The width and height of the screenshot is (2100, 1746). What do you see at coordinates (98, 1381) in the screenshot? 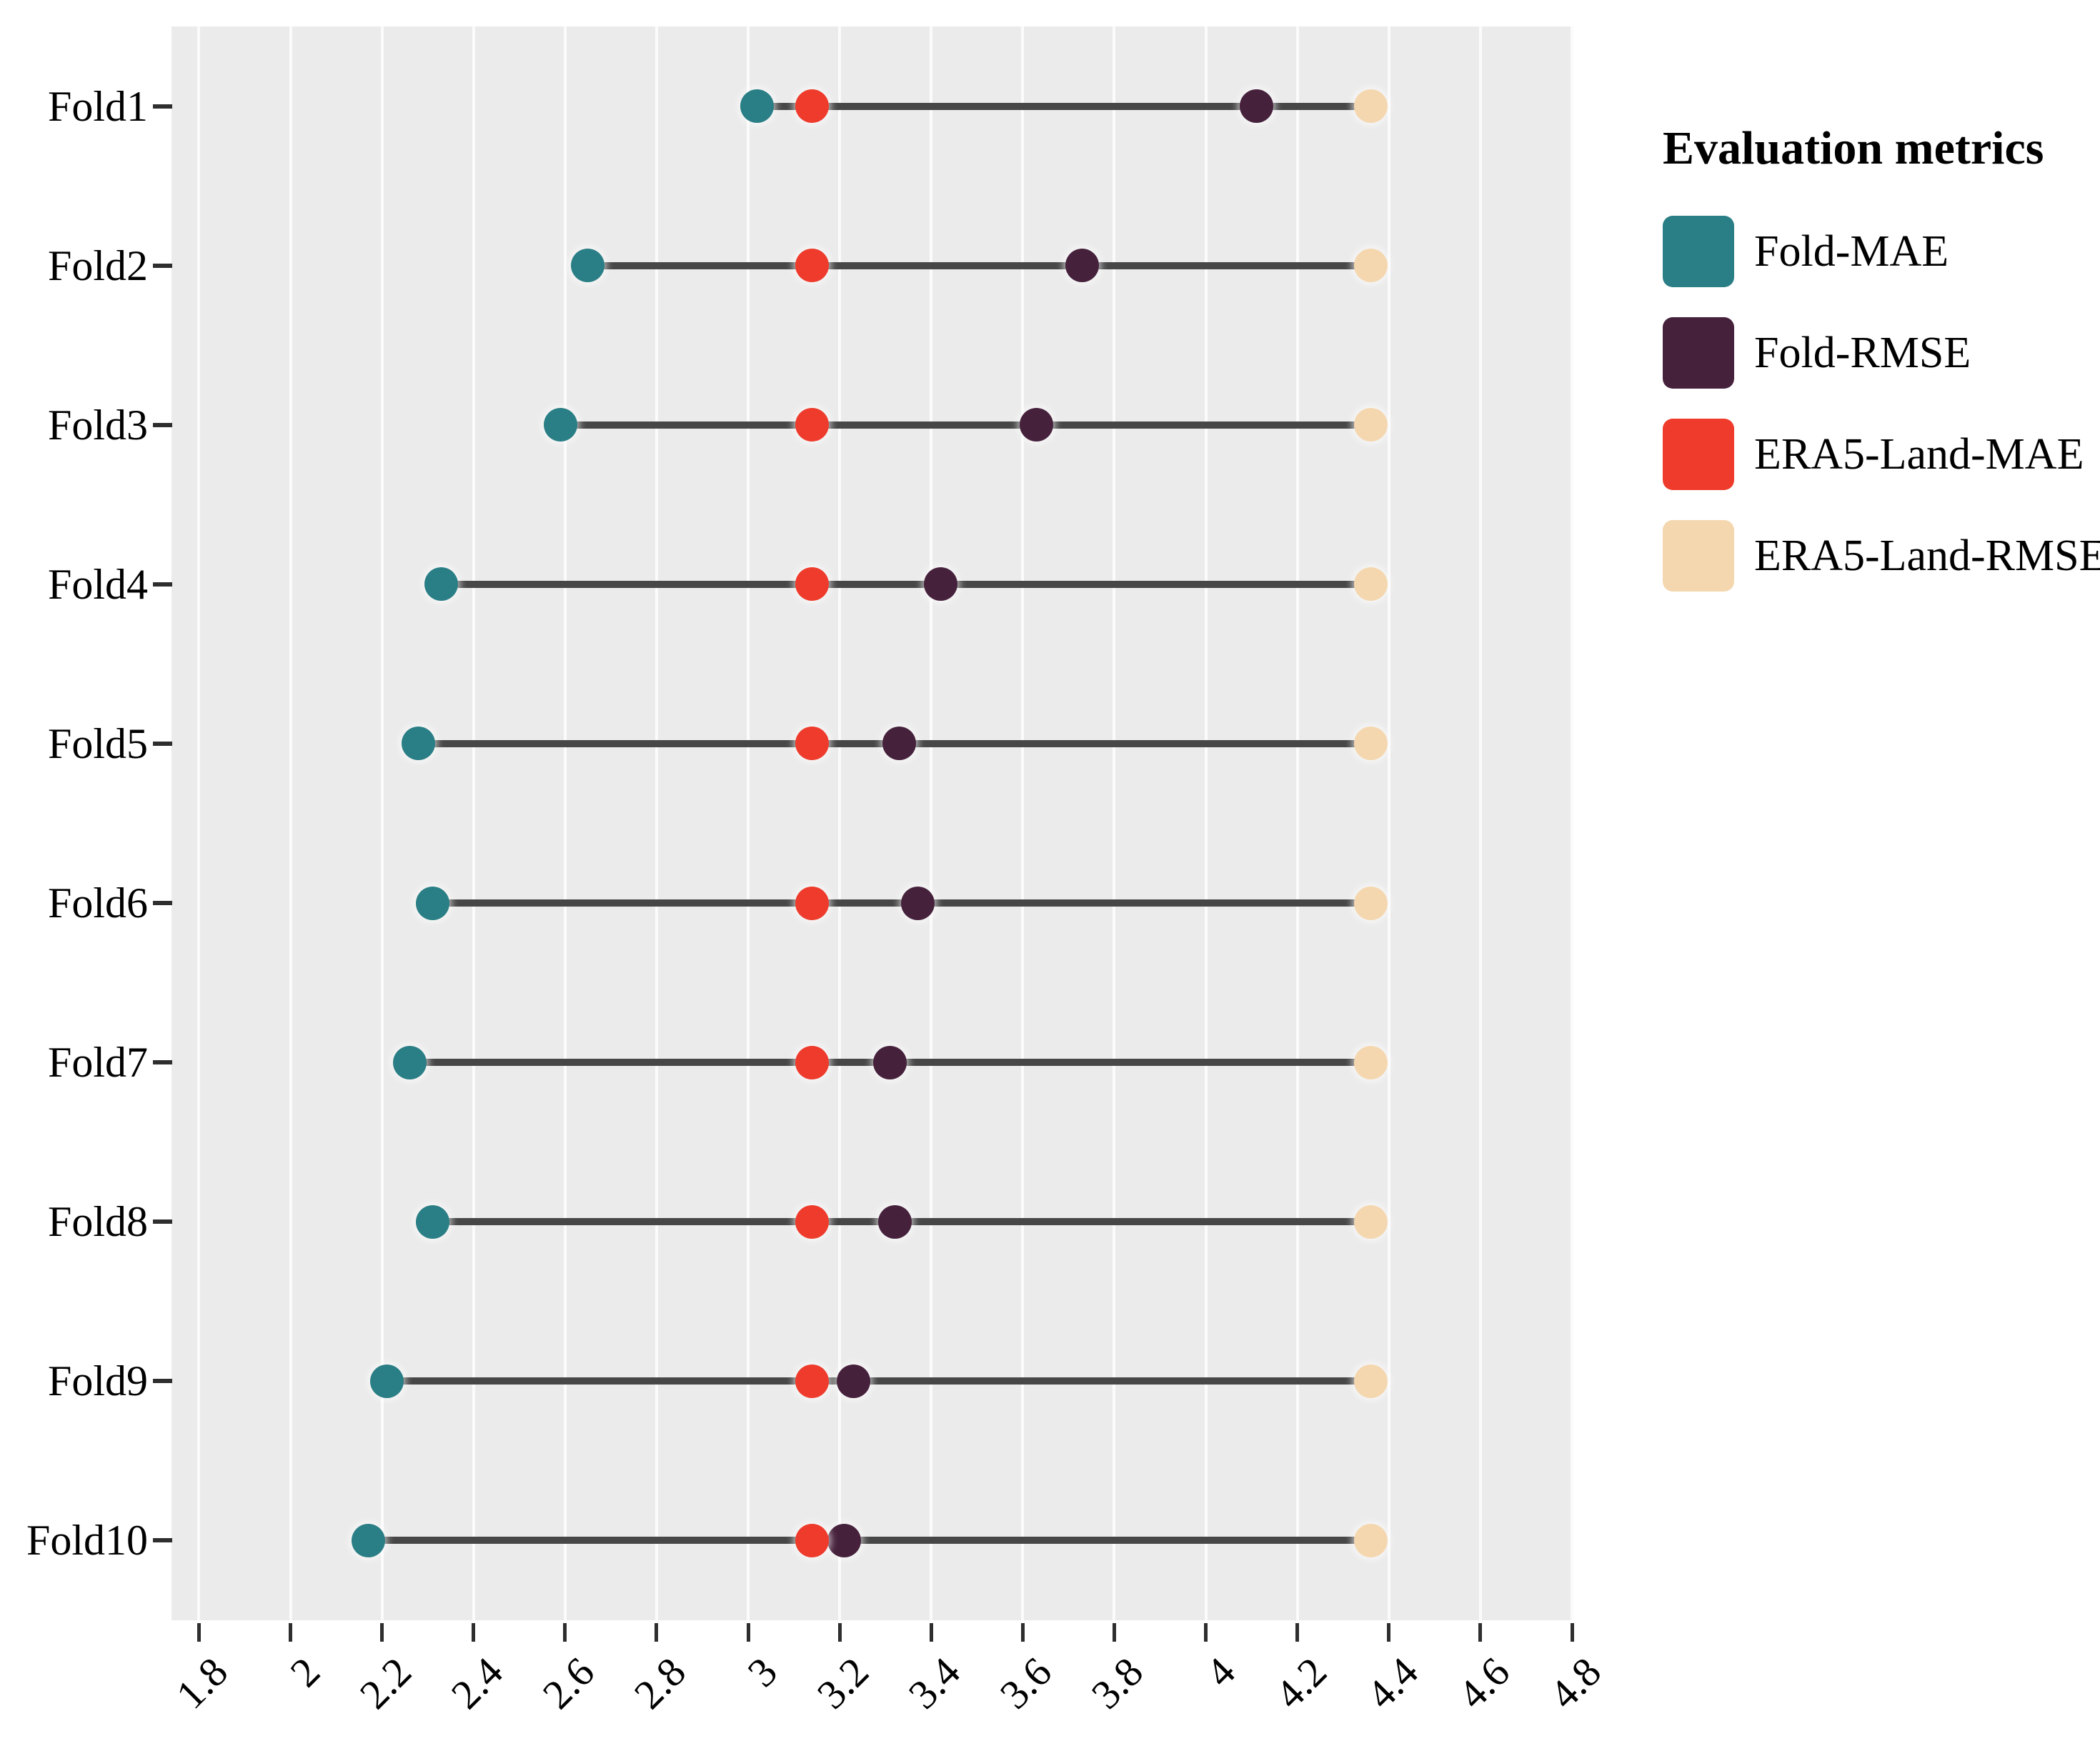
I see `y-axis-label: Fold9` at bounding box center [98, 1381].